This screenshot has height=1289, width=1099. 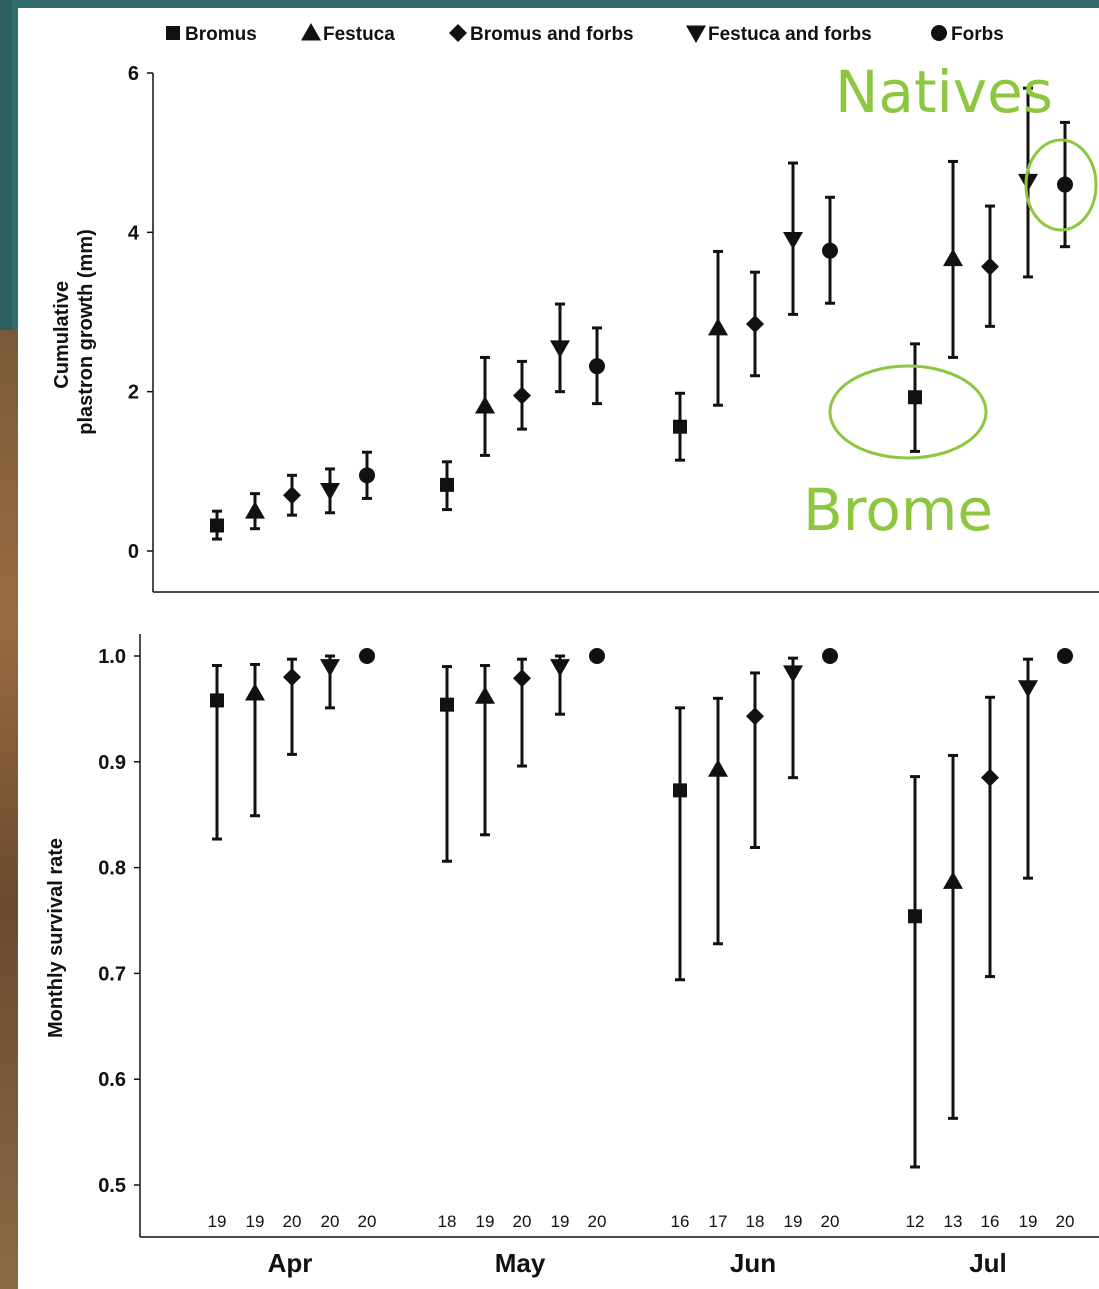 I want to click on top-y-axis-title: Cumulative plastron growth (mm), so click(x=74, y=332).